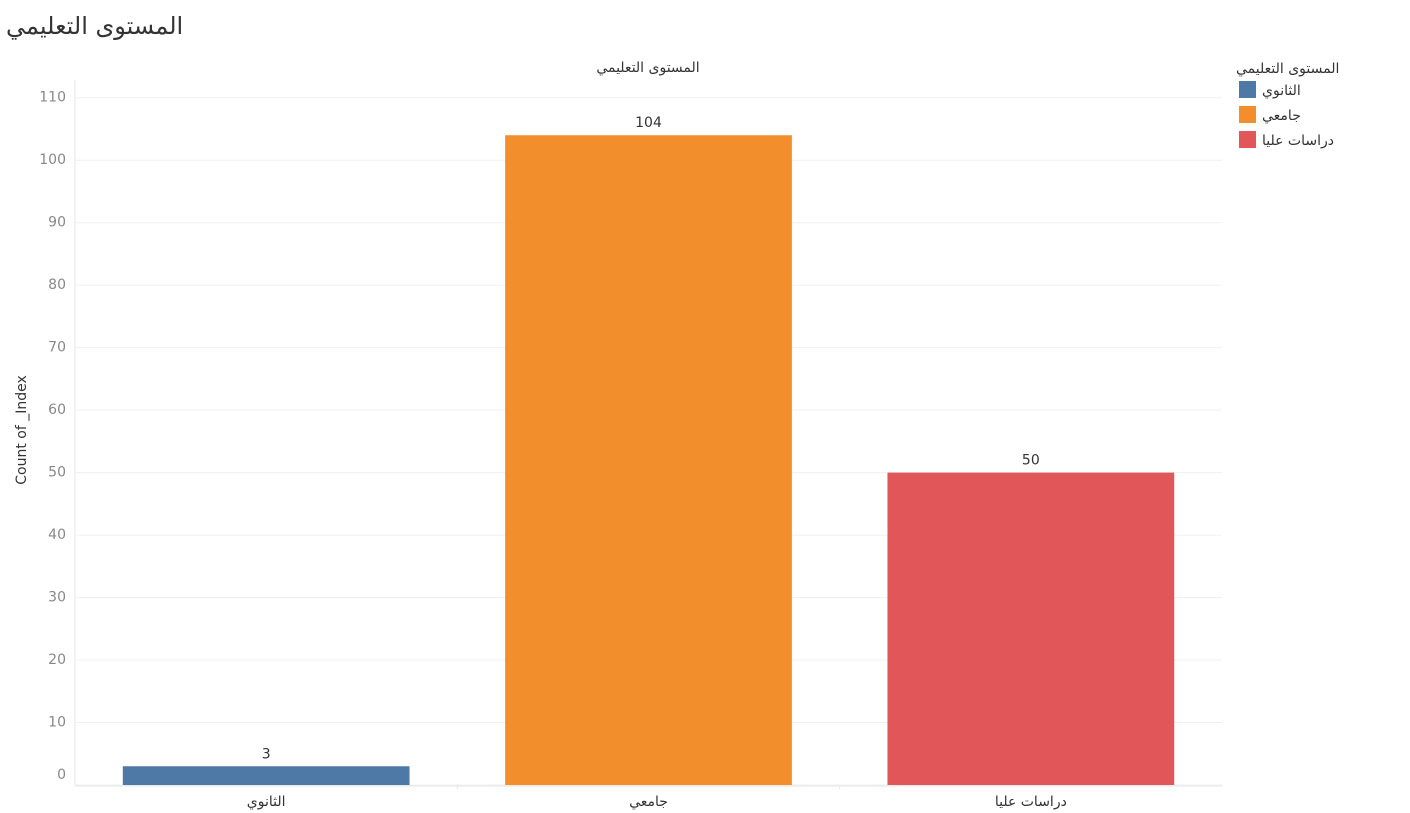  What do you see at coordinates (57, 723) in the screenshot?
I see `y-tick-label: 10` at bounding box center [57, 723].